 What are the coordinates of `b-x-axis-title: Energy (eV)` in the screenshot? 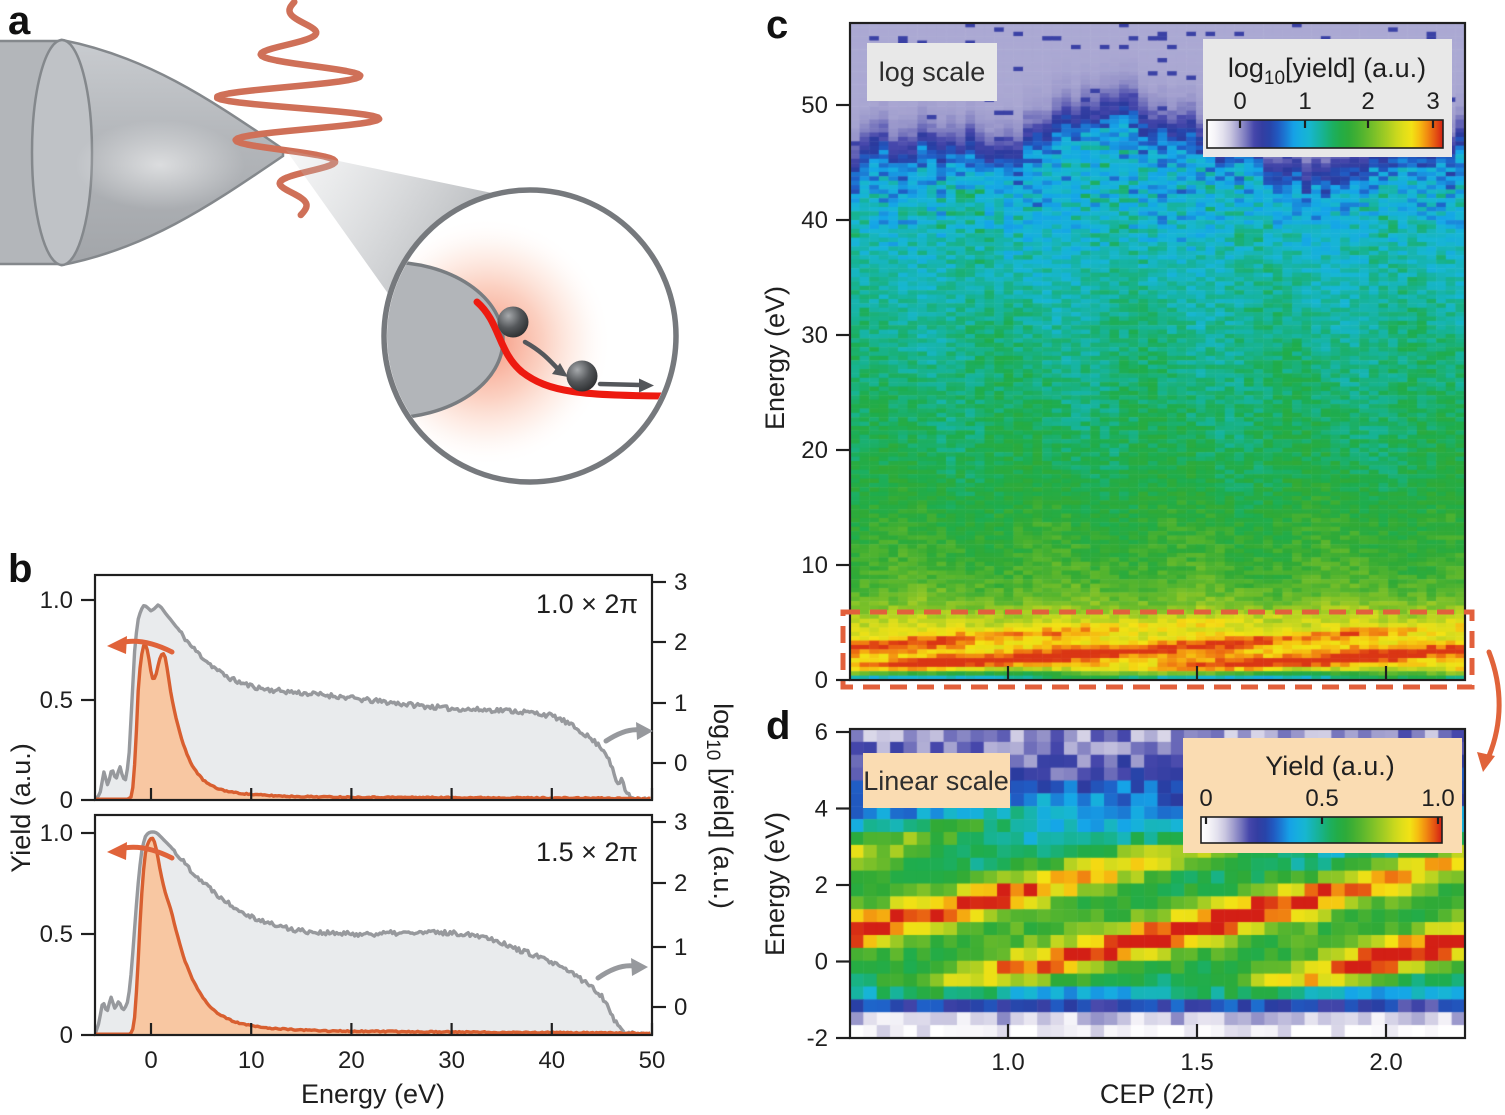 It's located at (373, 1094).